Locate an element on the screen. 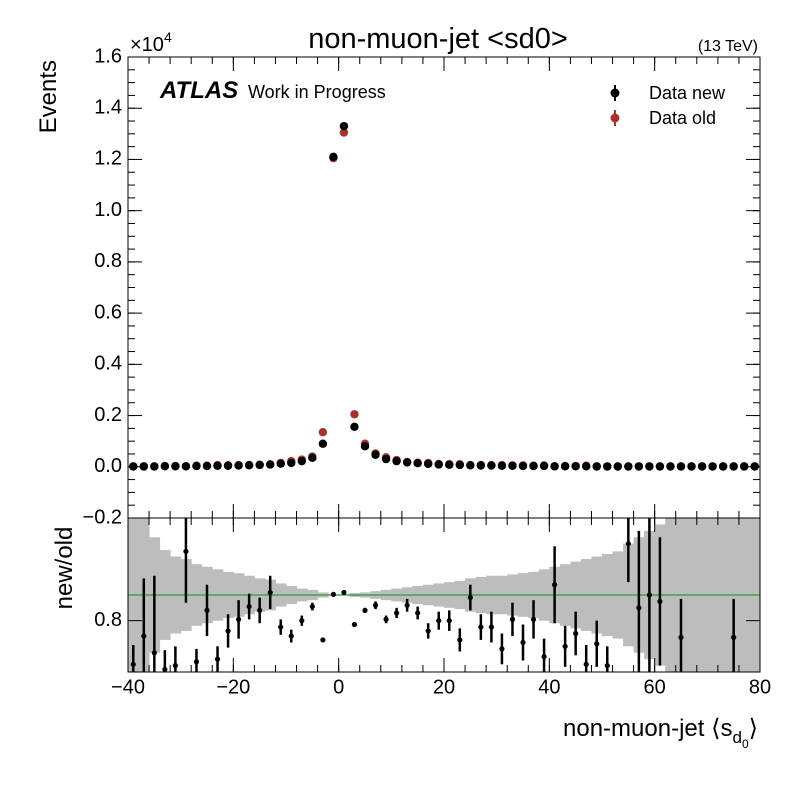 The width and height of the screenshot is (800, 800). x-tick-label: 80 is located at coordinates (760, 687).